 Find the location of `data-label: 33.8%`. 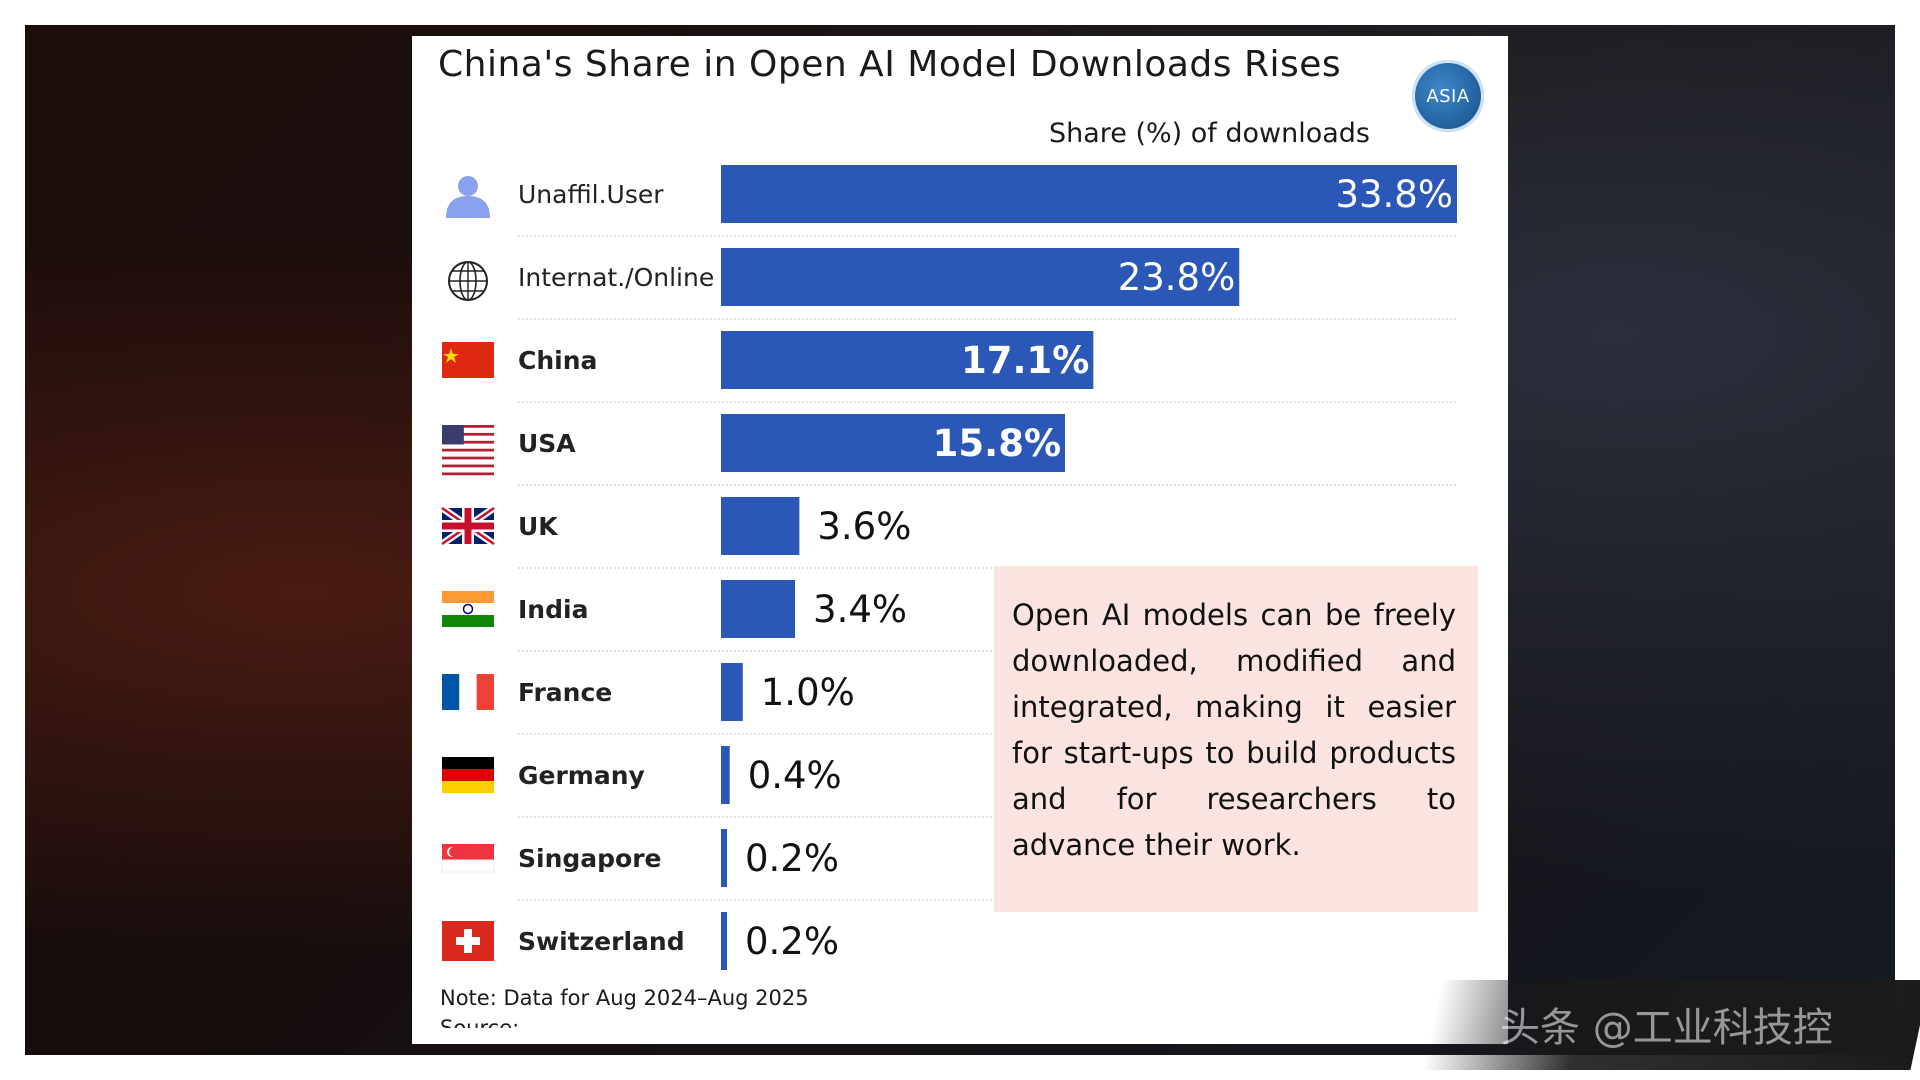

data-label: 33.8% is located at coordinates (1394, 194).